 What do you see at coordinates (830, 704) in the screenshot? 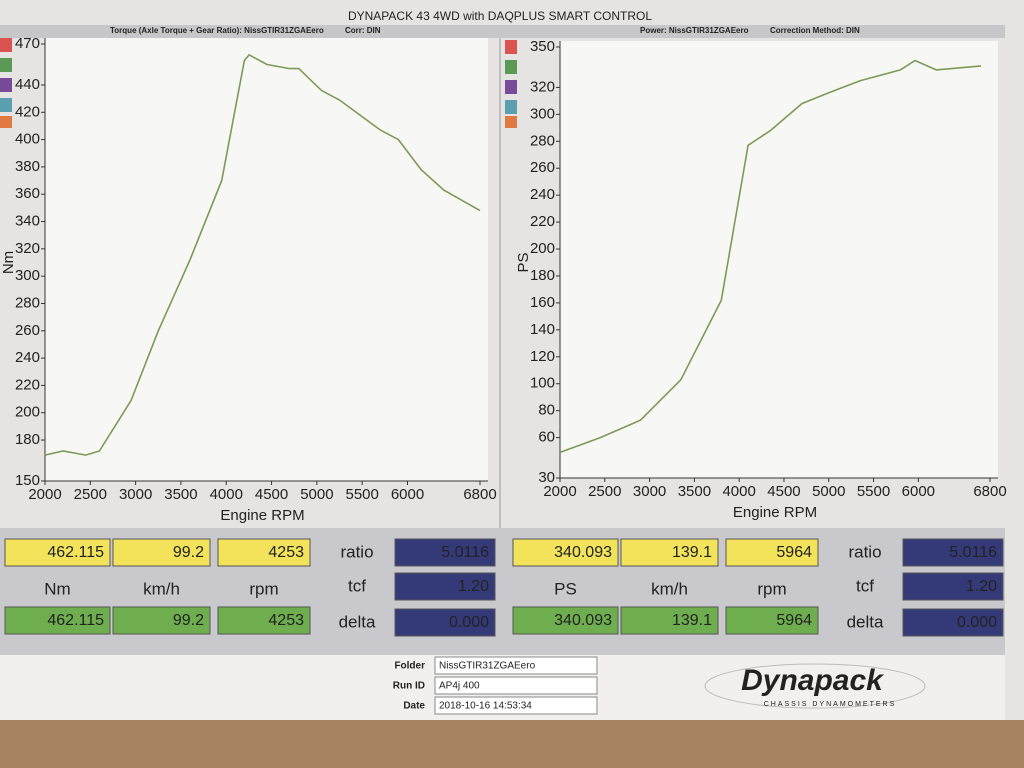
I see `logo-subtitle: CHASSIS DYNAMOMETERS` at bounding box center [830, 704].